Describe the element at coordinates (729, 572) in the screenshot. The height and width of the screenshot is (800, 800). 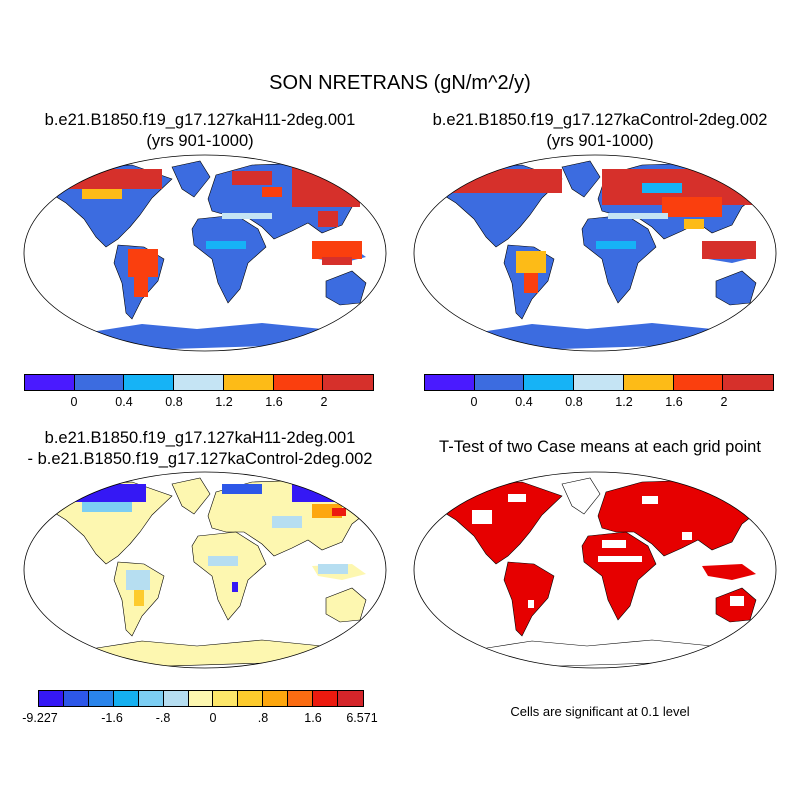
I see `indonesia` at that location.